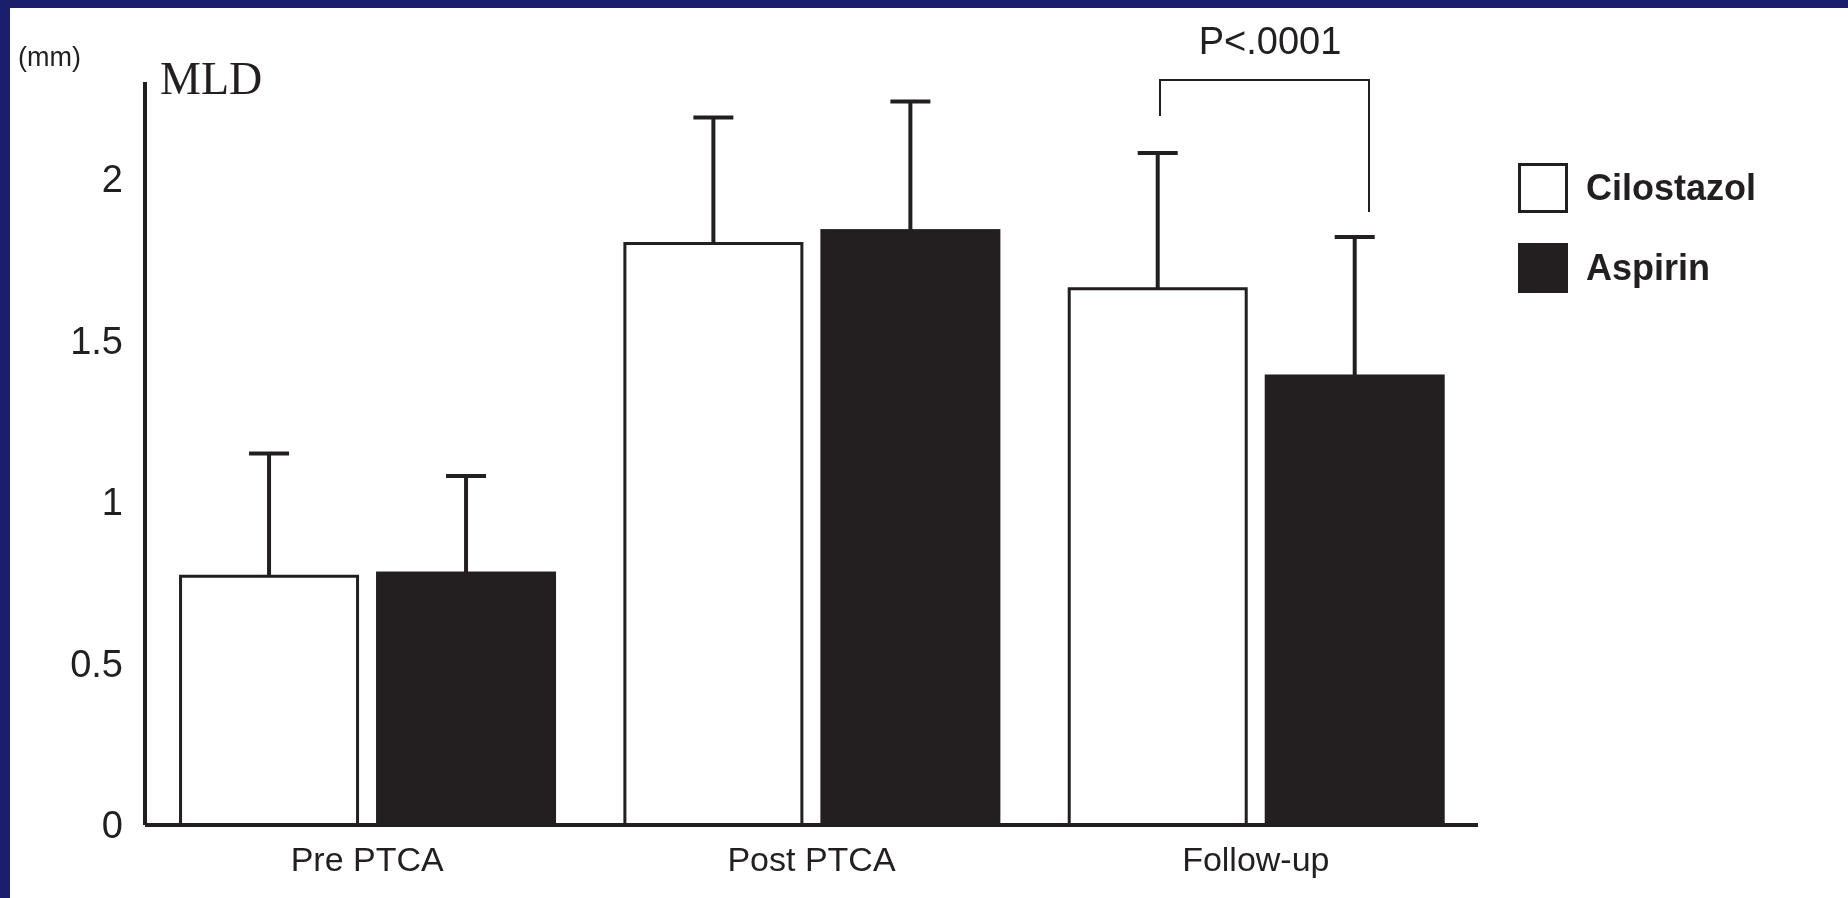  Describe the element at coordinates (96, 340) in the screenshot. I see `y-tick-label: 1.5` at that location.